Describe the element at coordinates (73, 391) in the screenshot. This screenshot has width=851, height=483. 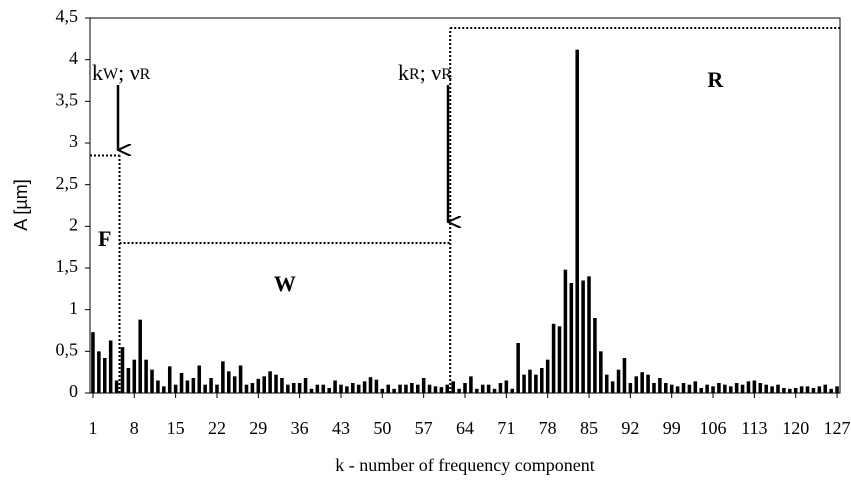
I see `y-tick-label: 0` at that location.